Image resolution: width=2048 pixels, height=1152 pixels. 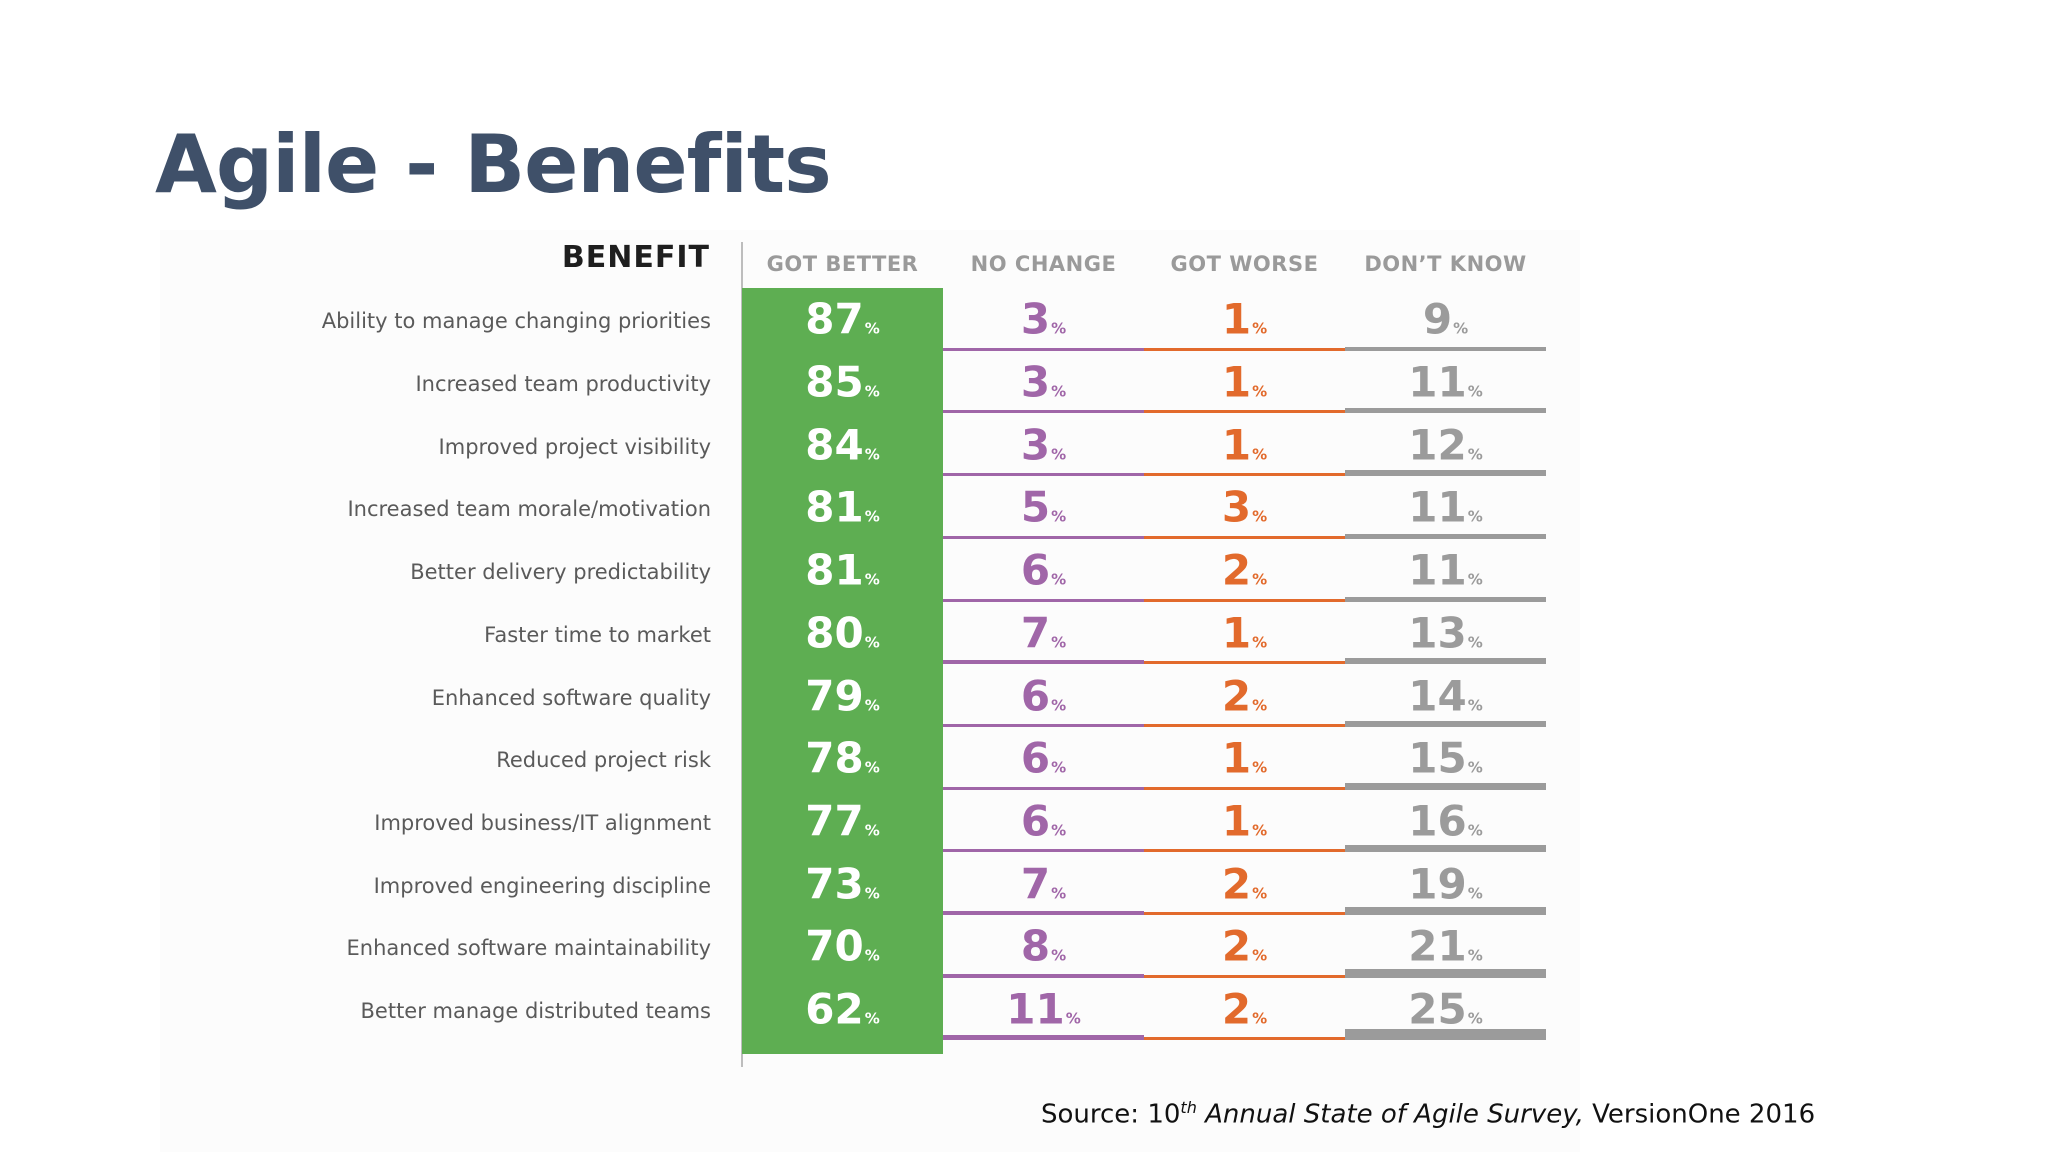 What do you see at coordinates (1437, 696) in the screenshot?
I see `value-number: 14` at bounding box center [1437, 696].